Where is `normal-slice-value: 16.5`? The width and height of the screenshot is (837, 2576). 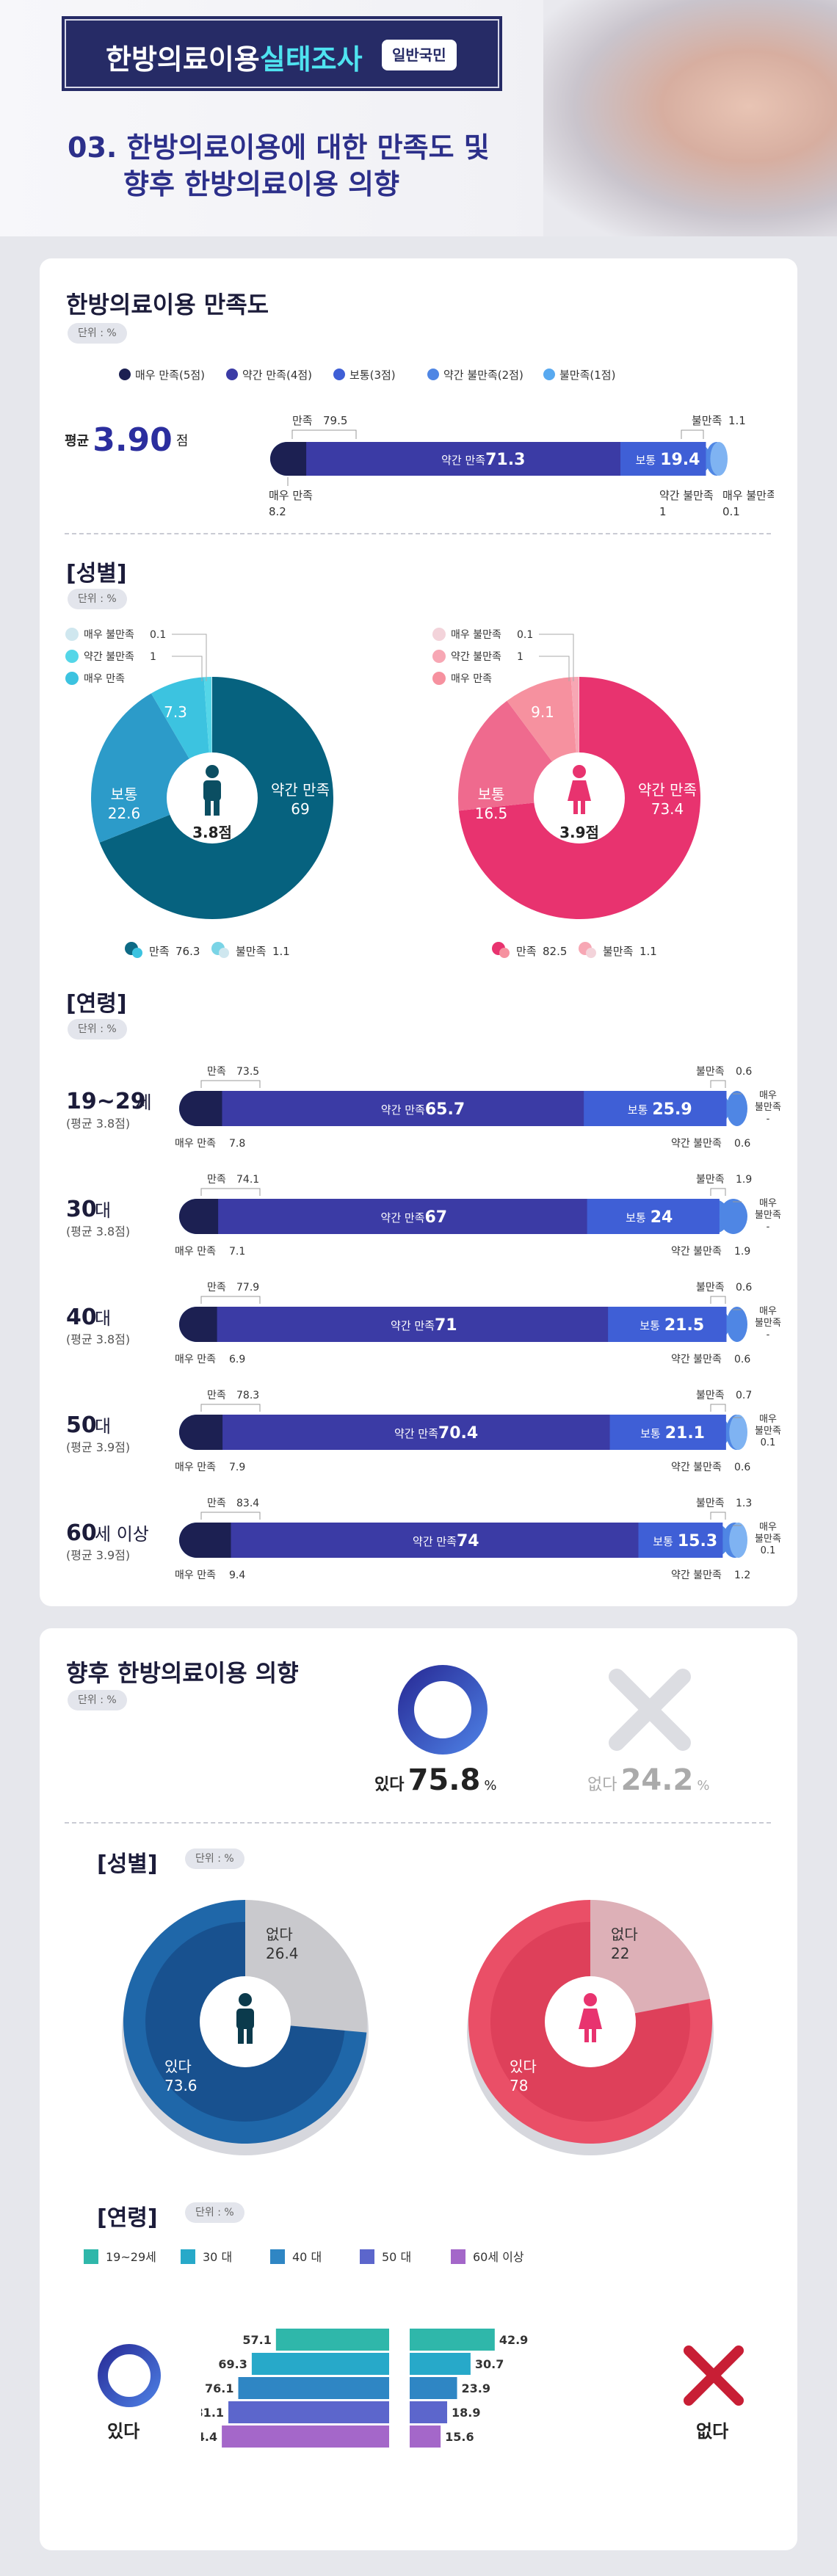
normal-slice-value: 16.5 is located at coordinates (491, 814).